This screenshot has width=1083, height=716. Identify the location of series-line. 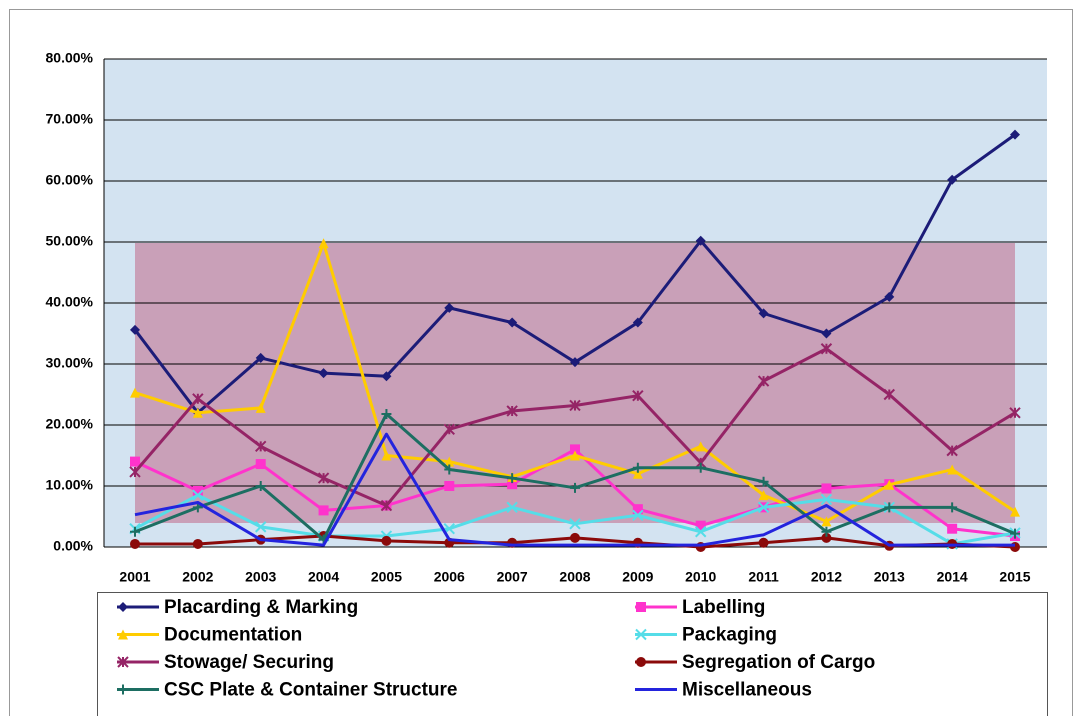
(574, 489).